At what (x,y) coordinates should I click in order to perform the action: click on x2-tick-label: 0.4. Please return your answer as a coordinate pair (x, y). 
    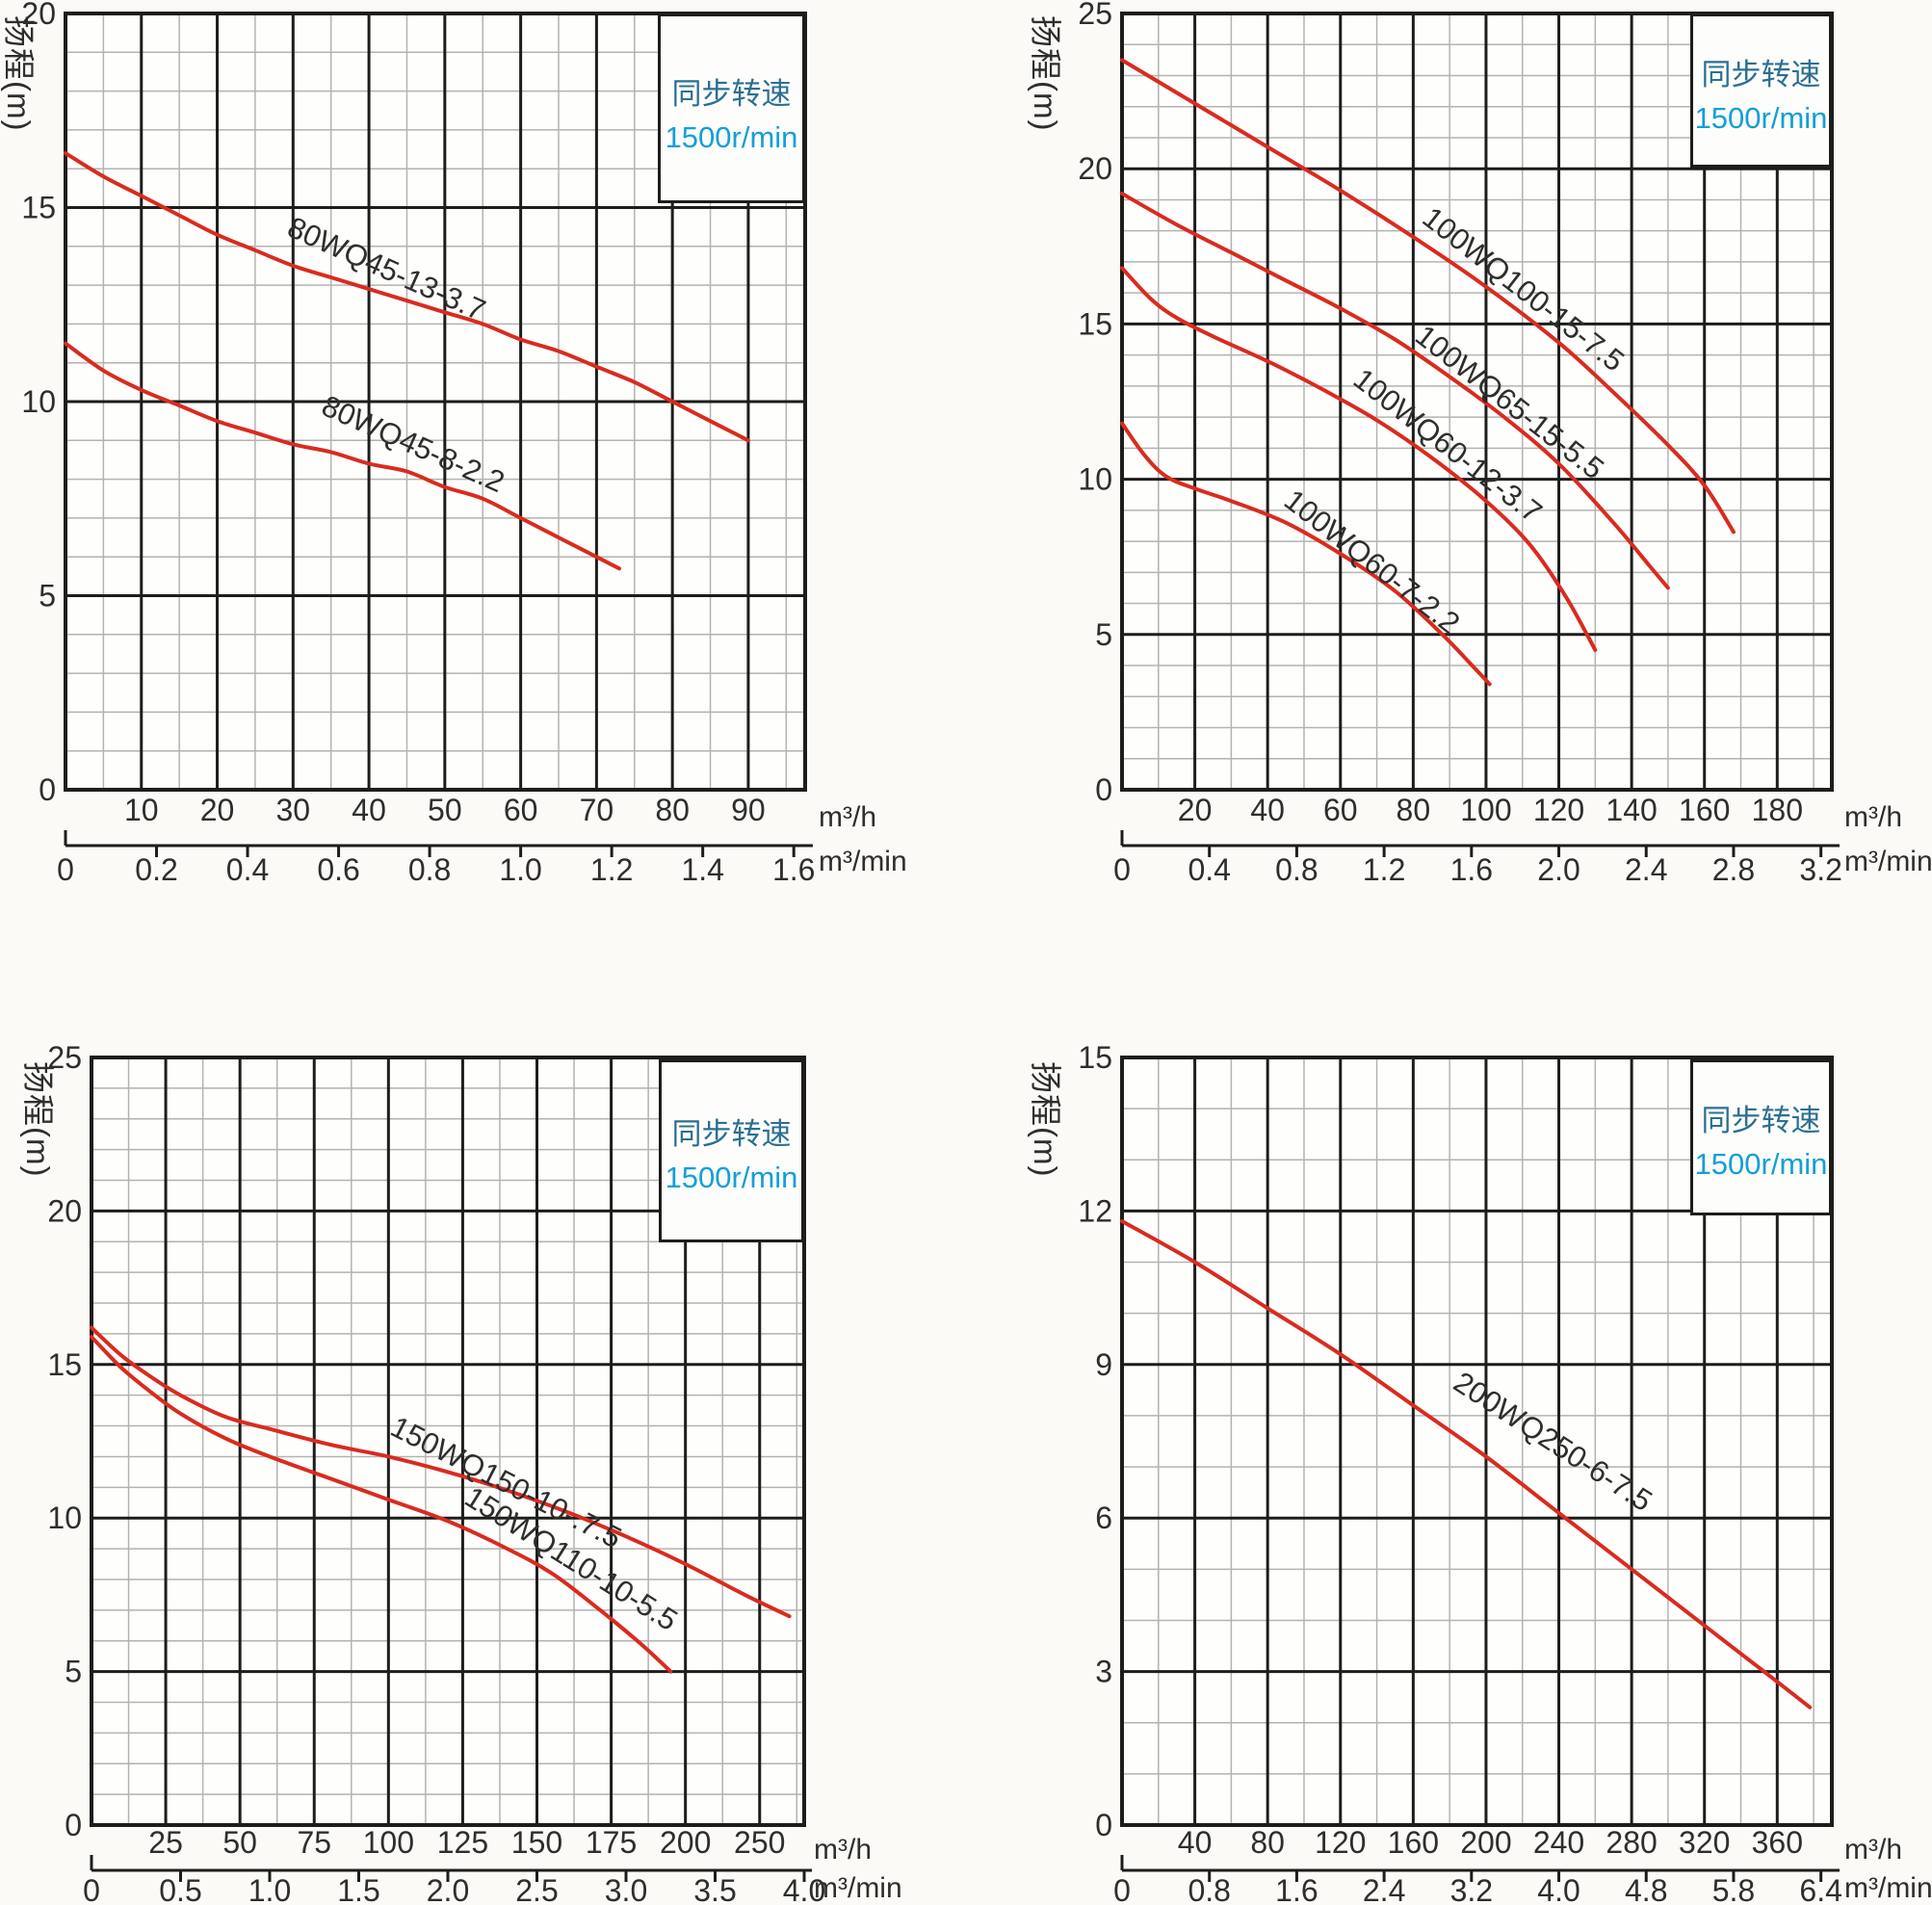
    Looking at the image, I should click on (1209, 869).